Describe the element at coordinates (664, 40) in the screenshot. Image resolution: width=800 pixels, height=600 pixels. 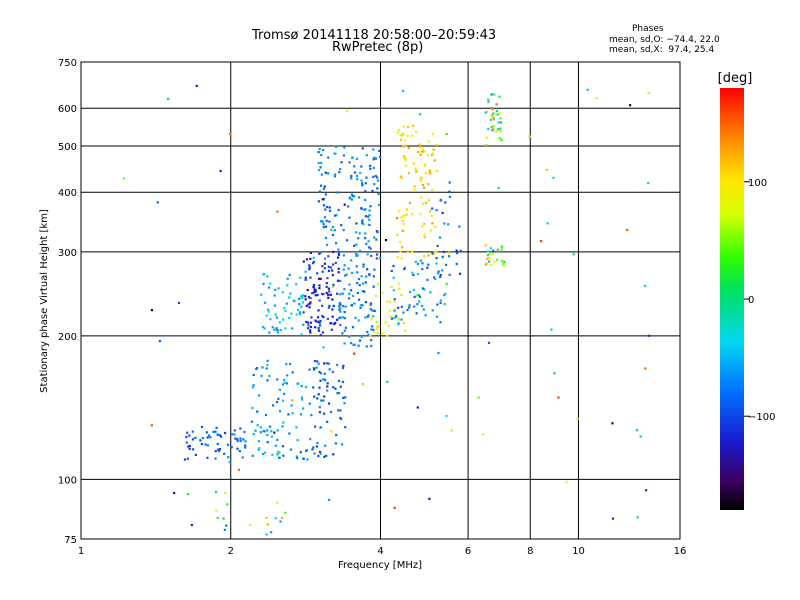
I see `phases-mean-o: mean, sd,O: −74.4, 22.0` at that location.